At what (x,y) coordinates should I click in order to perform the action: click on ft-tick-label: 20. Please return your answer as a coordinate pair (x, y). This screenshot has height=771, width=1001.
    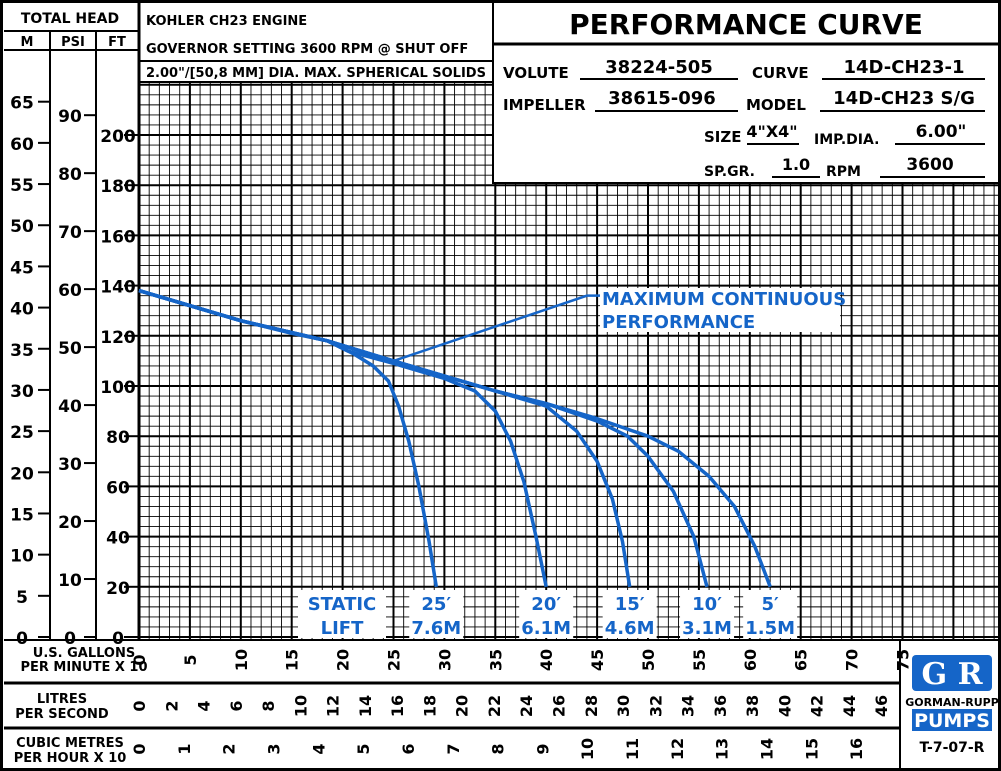
    Looking at the image, I should click on (118, 589).